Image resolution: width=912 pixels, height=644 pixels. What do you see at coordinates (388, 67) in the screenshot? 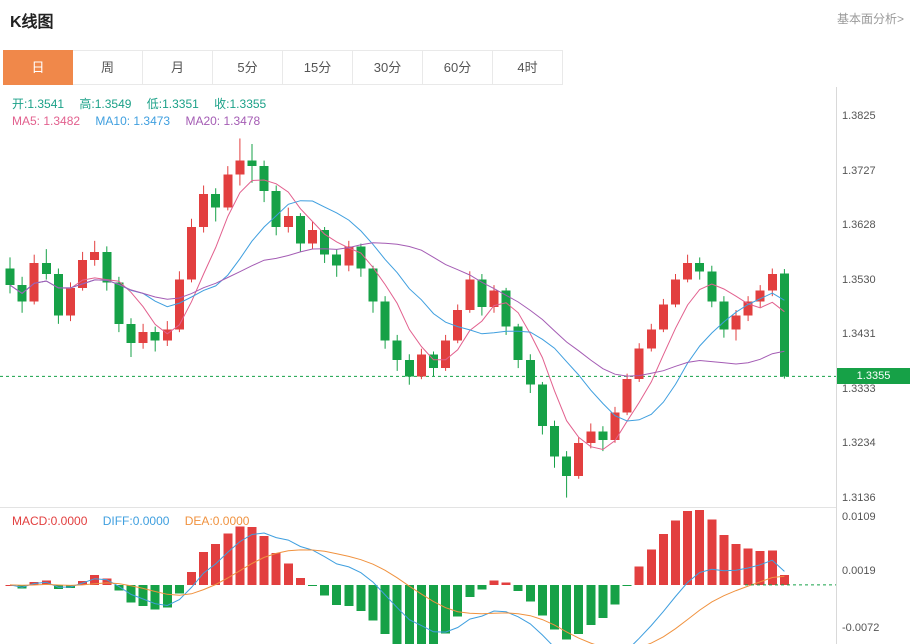
I see `tab-30min: 30分` at bounding box center [388, 67].